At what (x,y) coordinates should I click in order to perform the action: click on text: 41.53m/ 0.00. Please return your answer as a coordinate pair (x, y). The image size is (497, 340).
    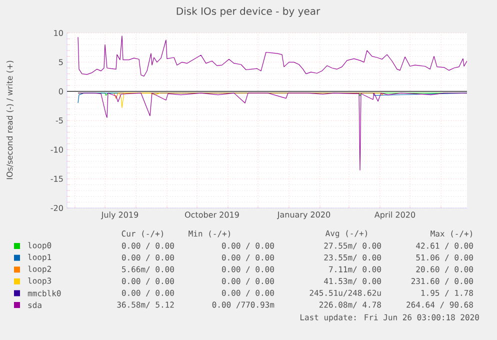
    Looking at the image, I should click on (352, 281).